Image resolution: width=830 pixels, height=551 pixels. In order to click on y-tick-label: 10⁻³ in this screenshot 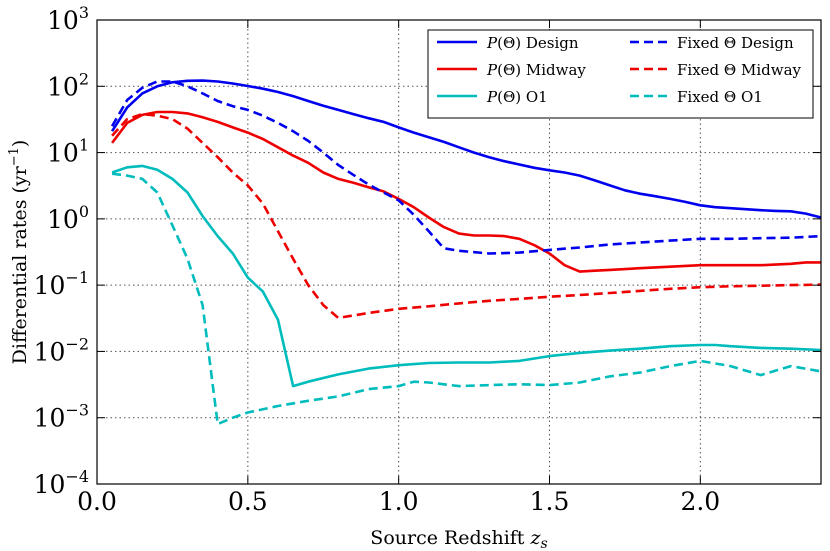, I will do `click(61, 417)`.